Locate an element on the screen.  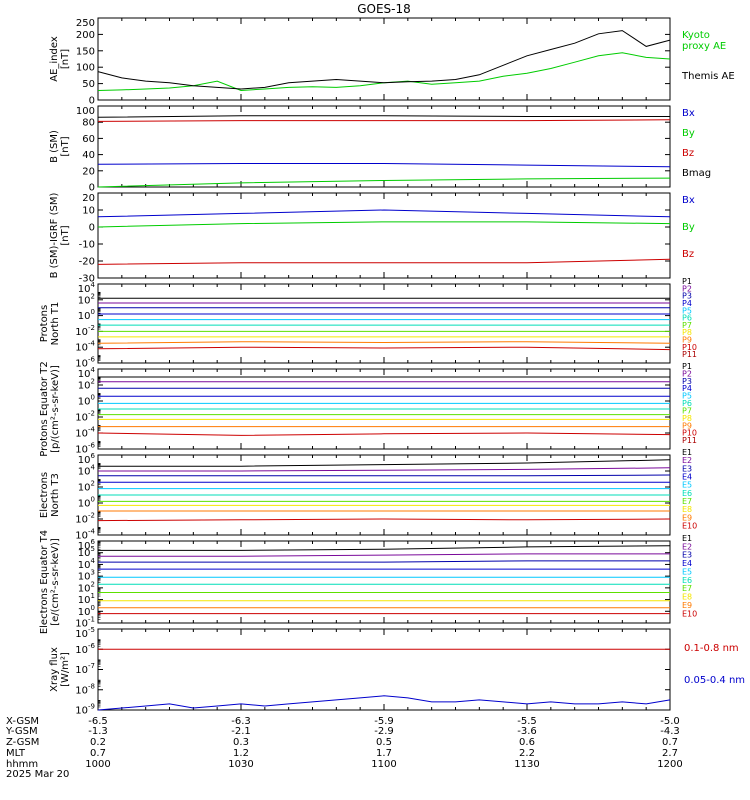
legend-item: 0.1-0.8 nm is located at coordinates (711, 648).